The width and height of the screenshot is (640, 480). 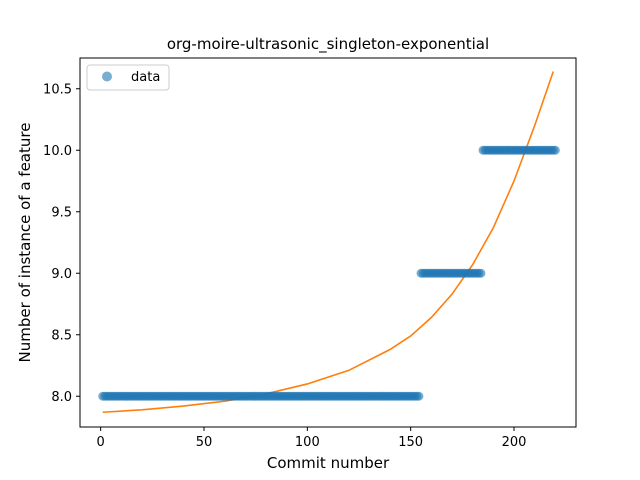 What do you see at coordinates (57, 151) in the screenshot?
I see `y-tick-label: 10.0` at bounding box center [57, 151].